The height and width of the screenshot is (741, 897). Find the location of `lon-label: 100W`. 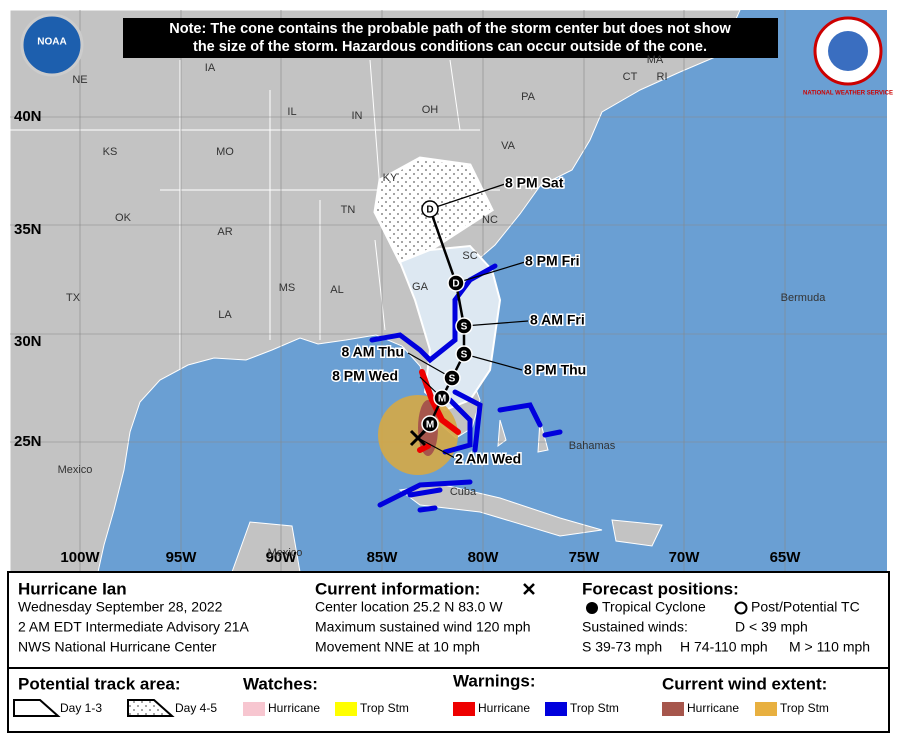

lon-label: 100W is located at coordinates (80, 557).